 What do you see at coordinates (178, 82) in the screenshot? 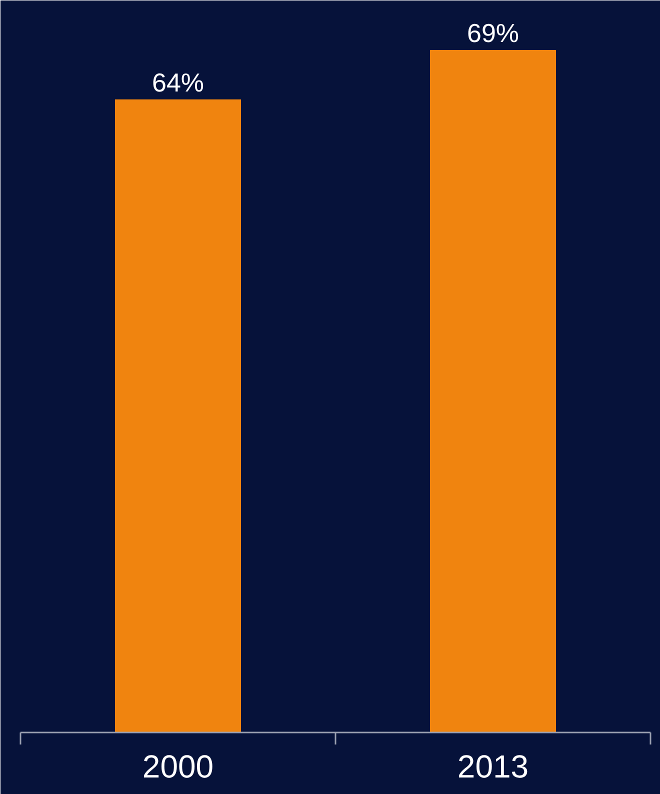
I see `data-label: 64%` at bounding box center [178, 82].